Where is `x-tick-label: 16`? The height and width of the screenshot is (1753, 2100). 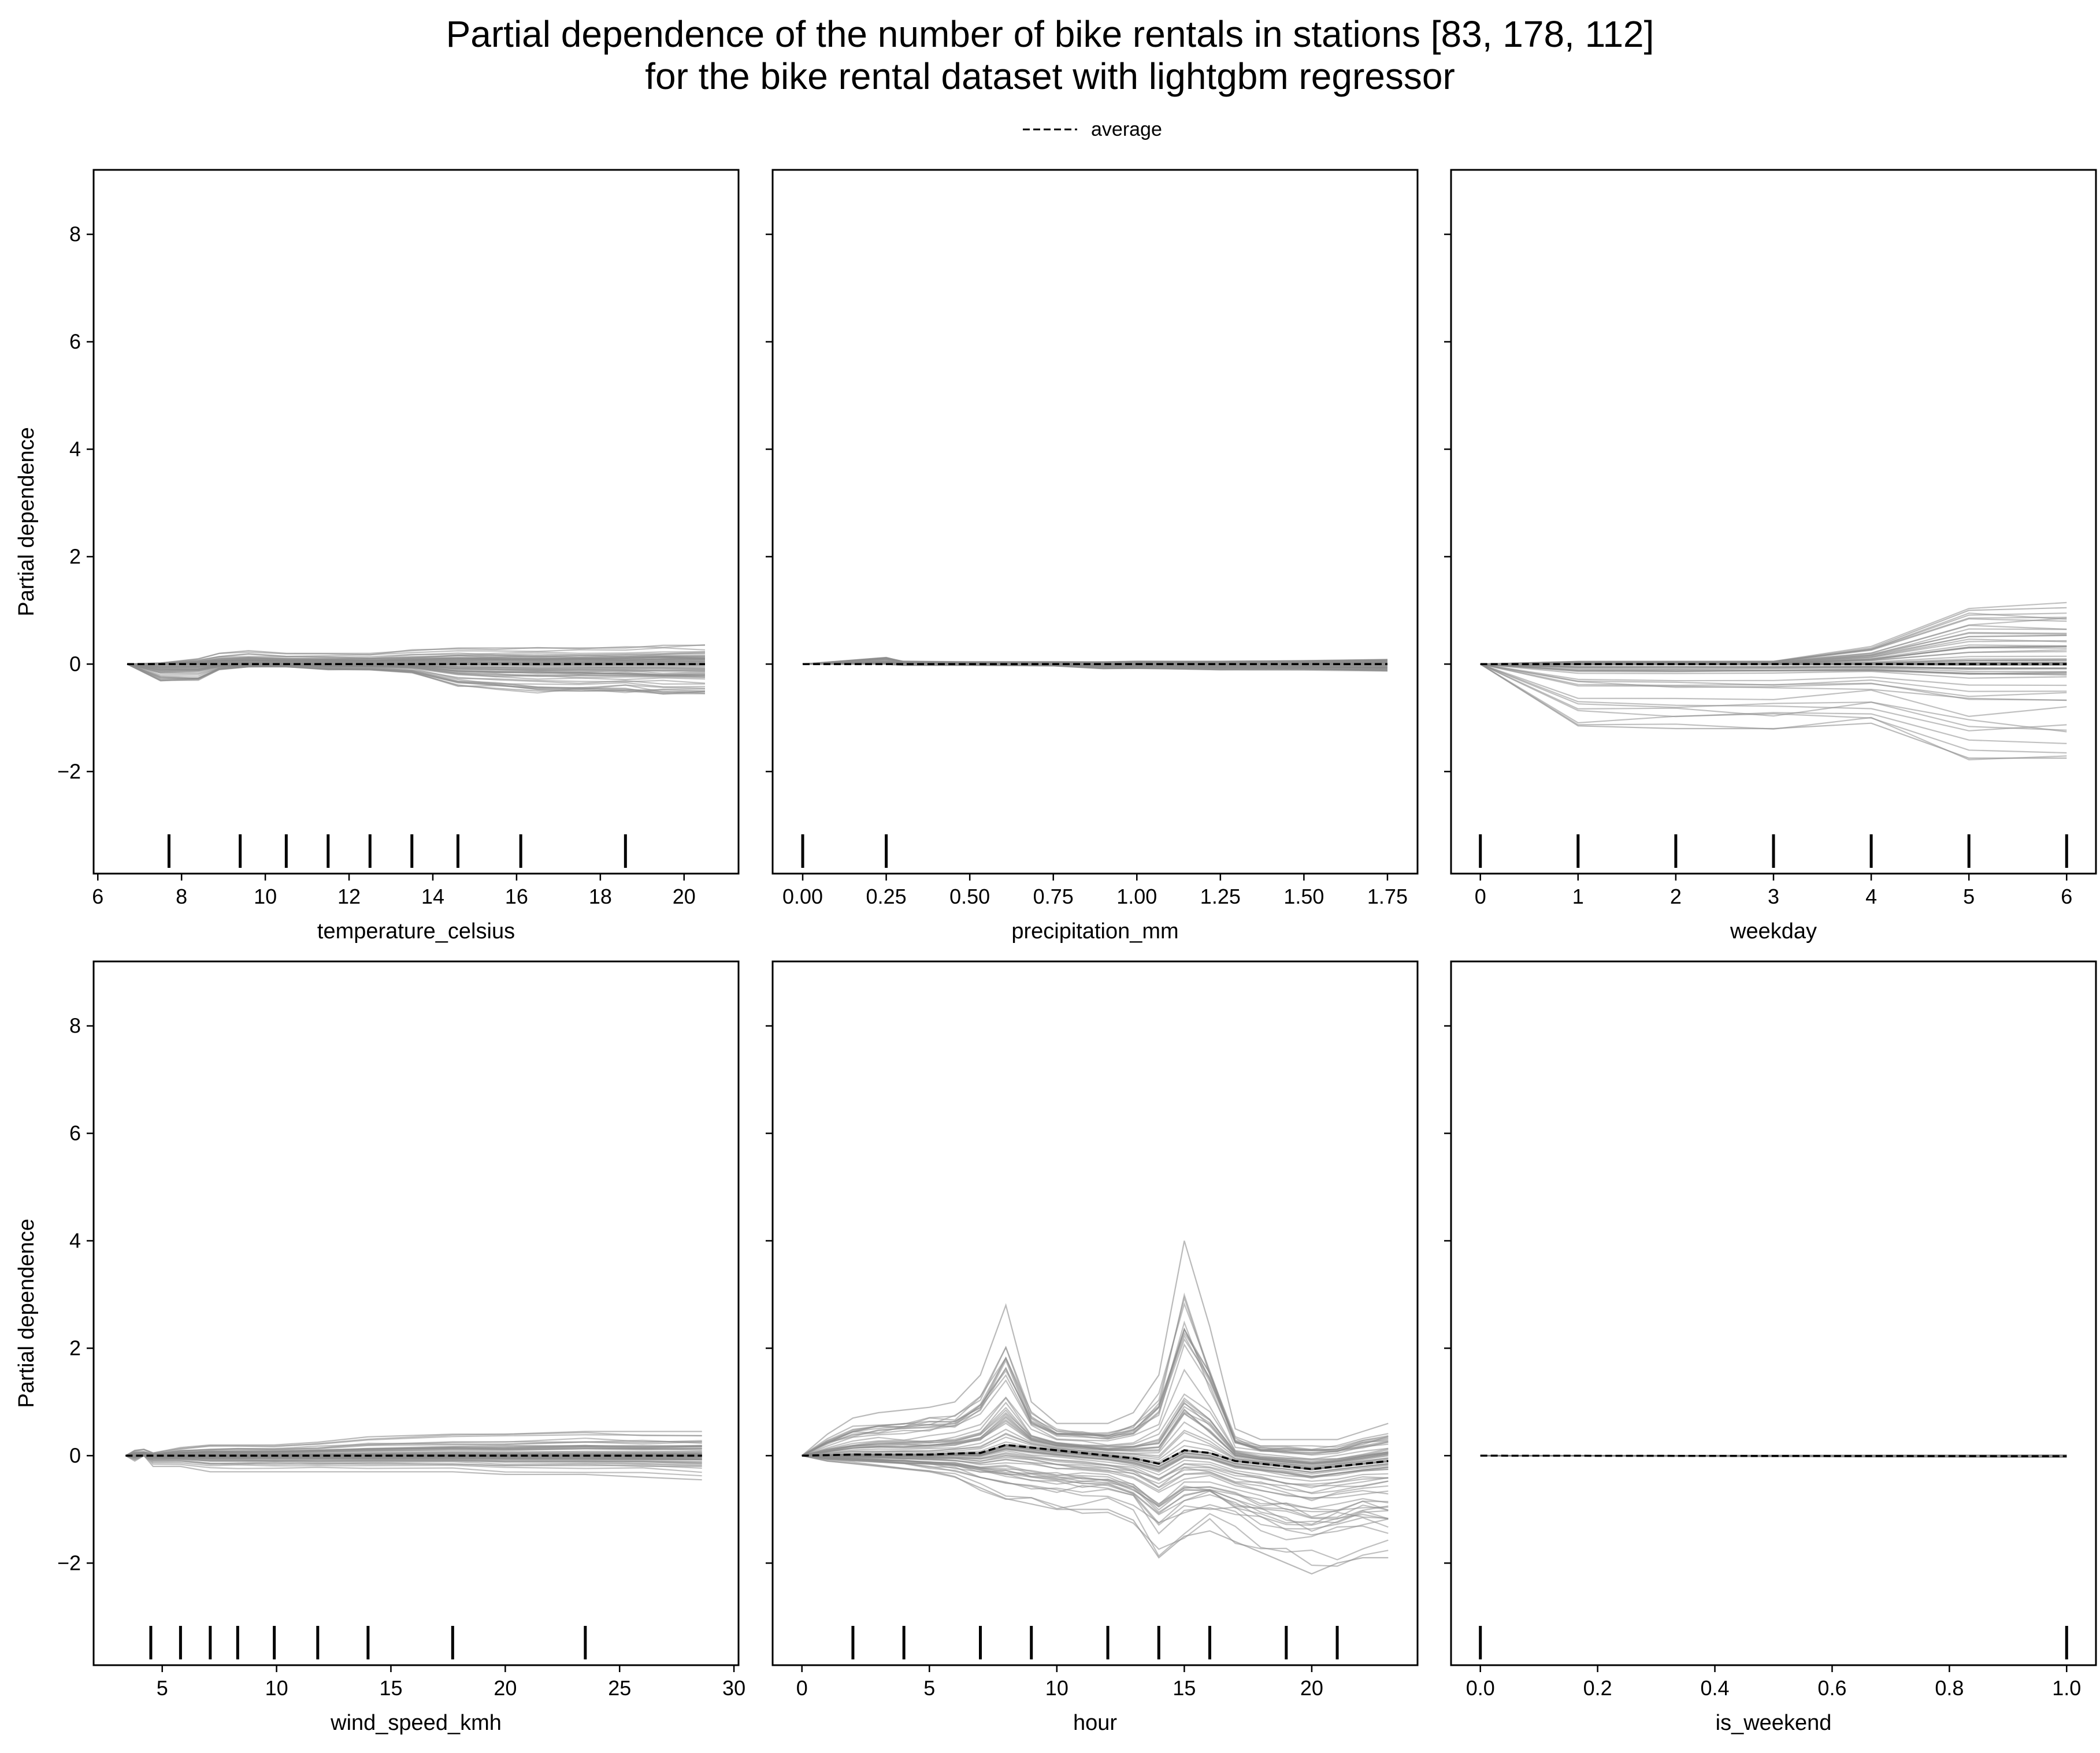
x-tick-label: 16 is located at coordinates (516, 896).